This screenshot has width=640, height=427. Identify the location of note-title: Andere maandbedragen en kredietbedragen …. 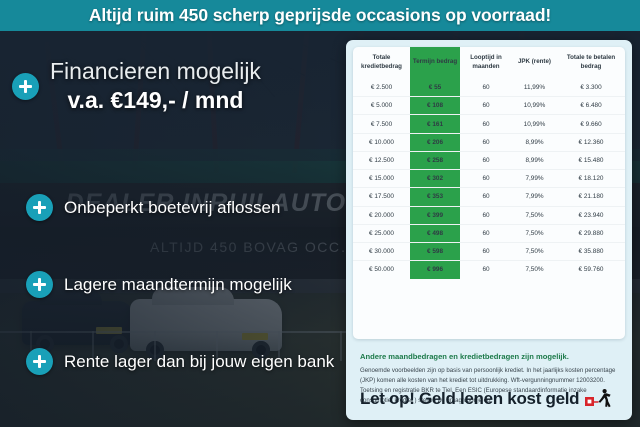
(464, 356).